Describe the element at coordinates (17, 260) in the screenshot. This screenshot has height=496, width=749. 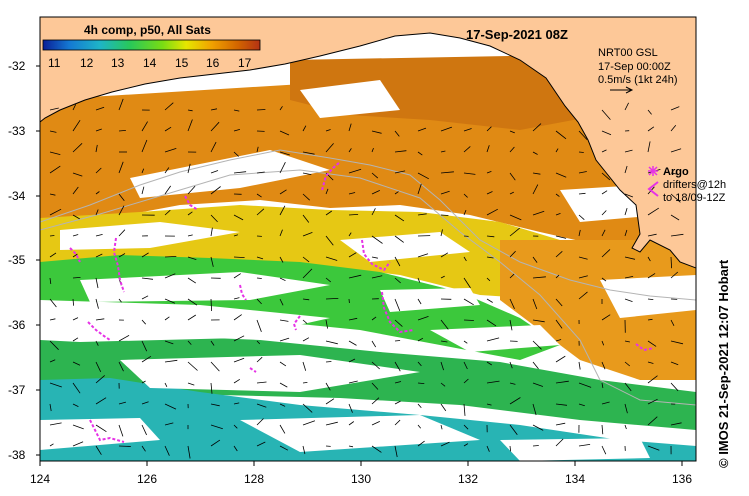
I see `lat-tick-label: -35` at that location.